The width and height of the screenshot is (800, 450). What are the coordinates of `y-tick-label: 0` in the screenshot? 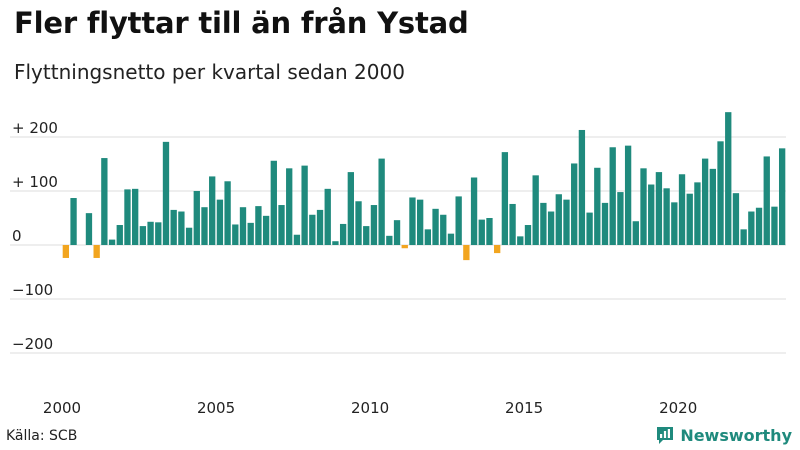 It's located at (17, 236).